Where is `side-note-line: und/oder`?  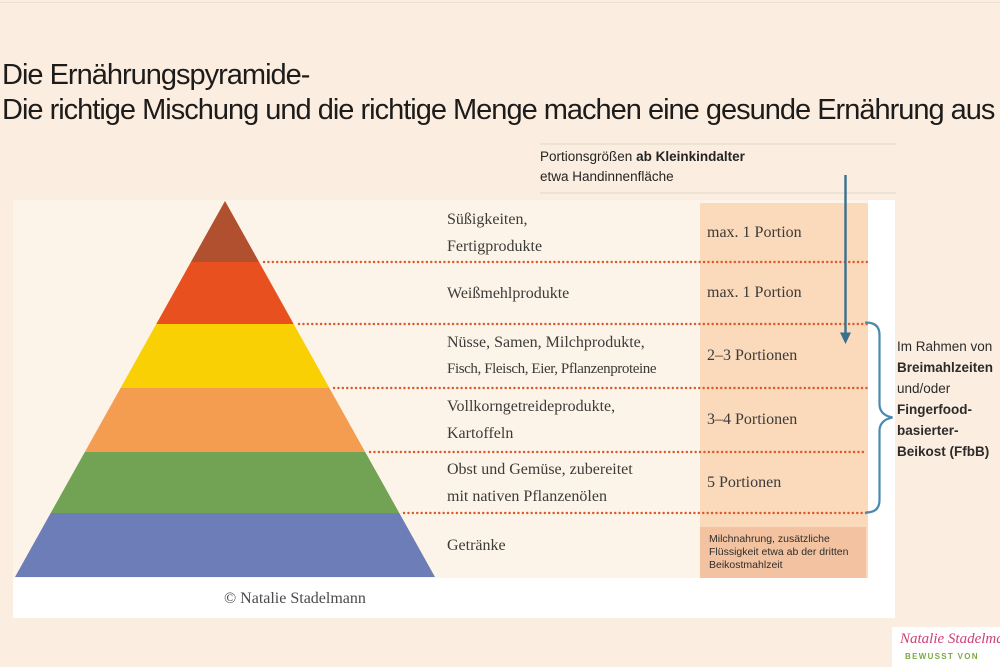
side-note-line: und/oder is located at coordinates (924, 388).